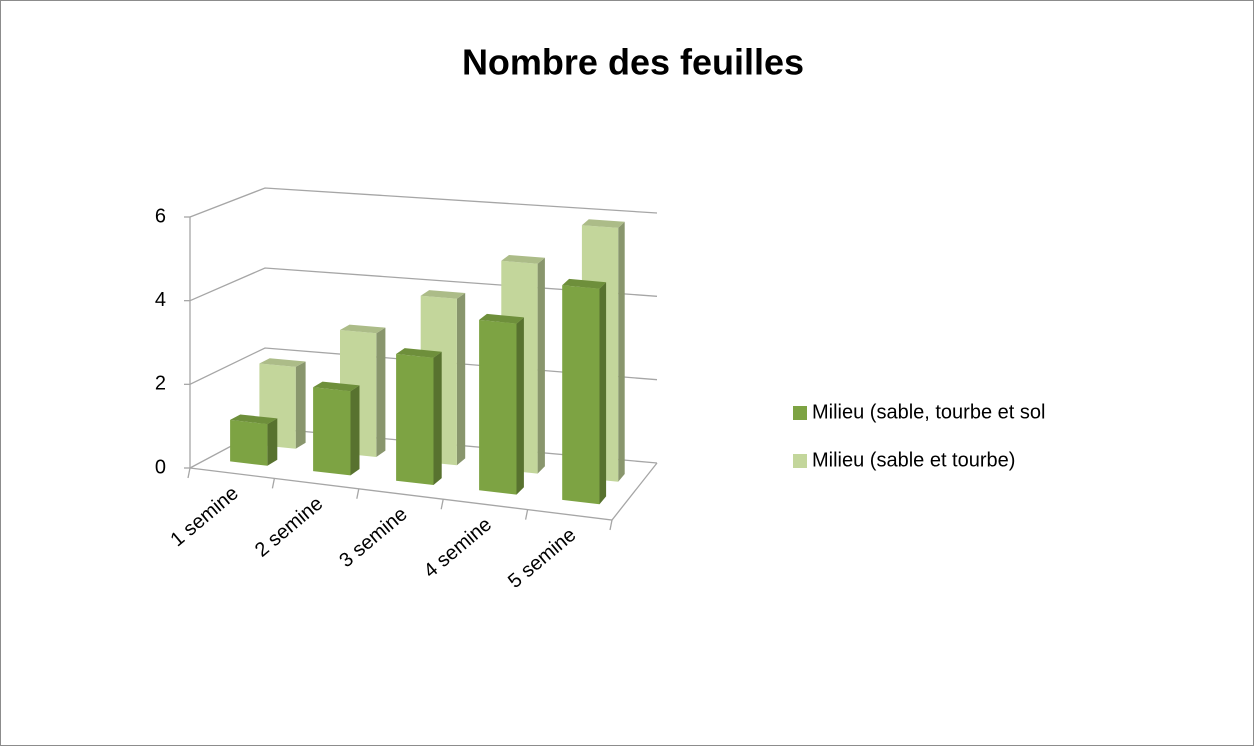 The width and height of the screenshot is (1255, 747). Describe the element at coordinates (928, 412) in the screenshot. I see `legend-label: Milieu (sable, tourbe et sol` at that location.